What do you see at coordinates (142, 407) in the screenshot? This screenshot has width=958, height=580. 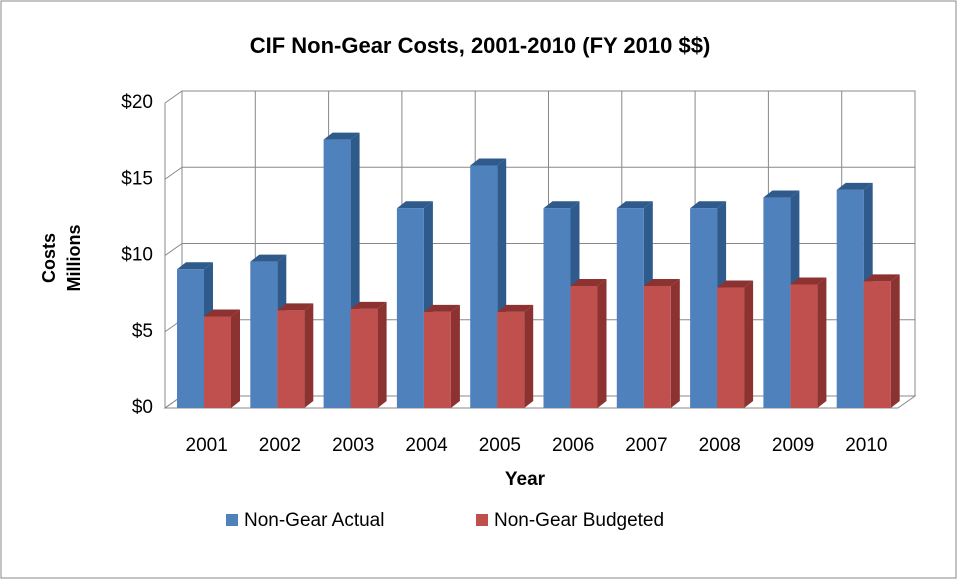 I see `y-tick-label: $0` at bounding box center [142, 407].